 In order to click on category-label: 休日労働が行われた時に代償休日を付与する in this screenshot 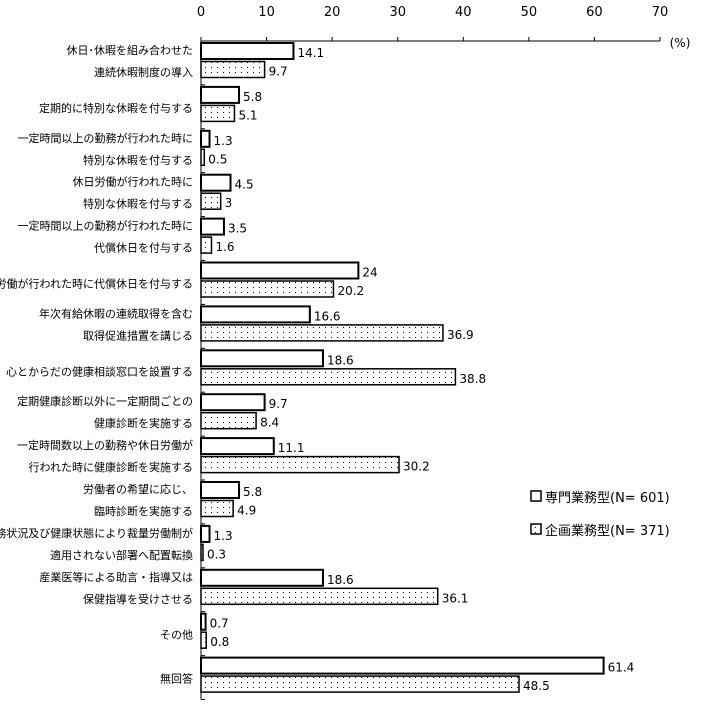, I will do `click(96, 283)`.